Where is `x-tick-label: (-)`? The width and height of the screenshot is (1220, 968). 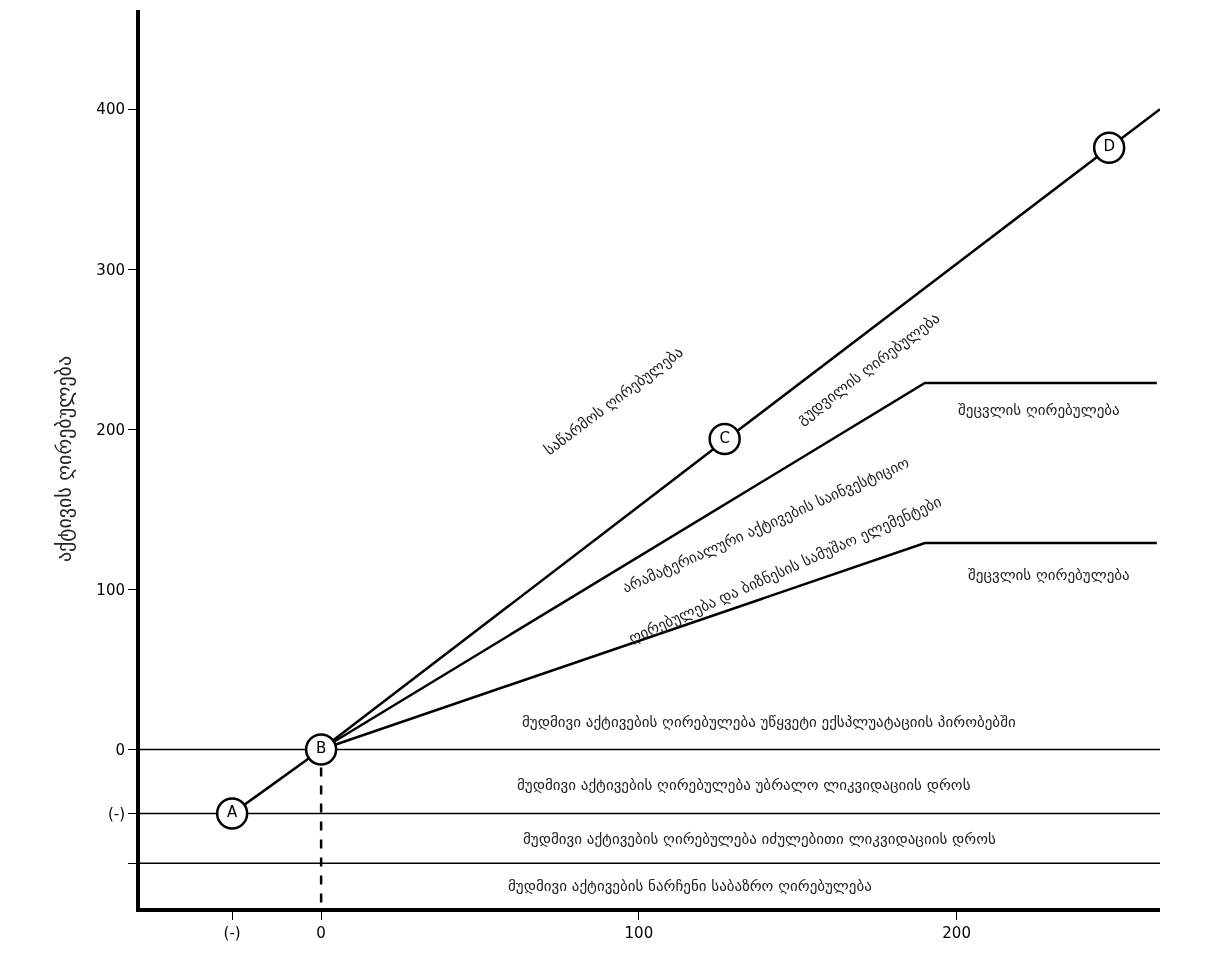
x-tick-label: (-) is located at coordinates (232, 933).